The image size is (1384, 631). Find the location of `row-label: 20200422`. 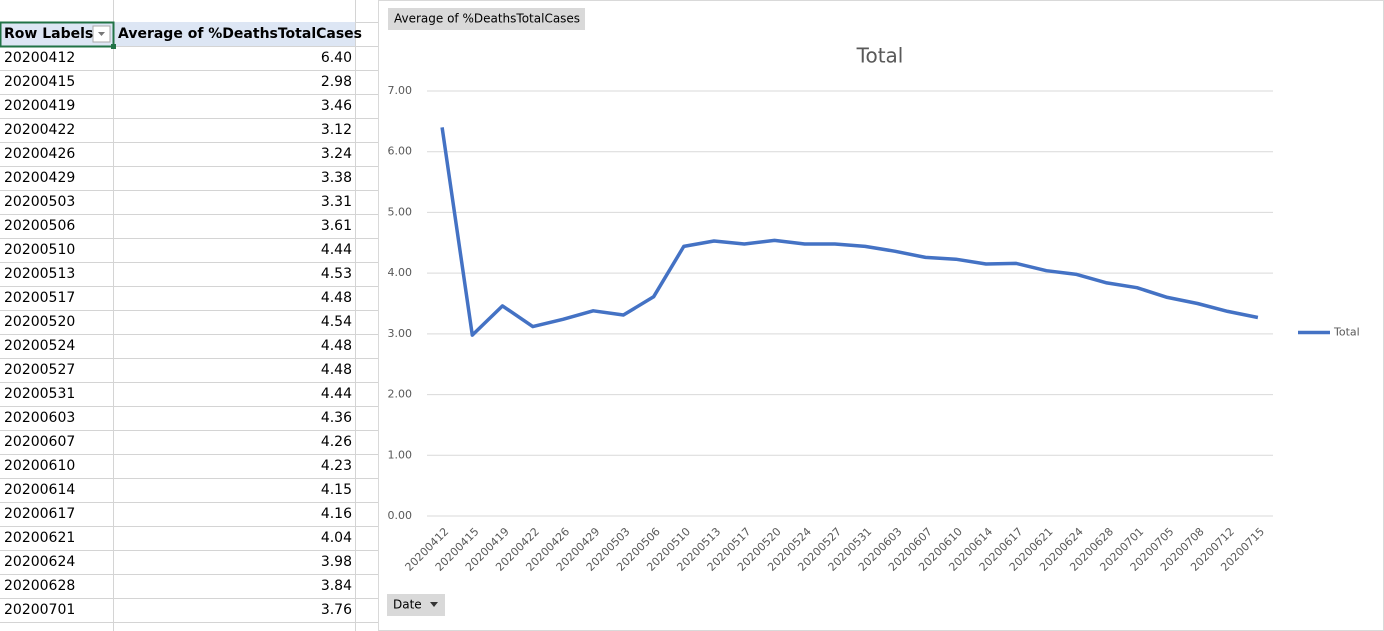

row-label: 20200422 is located at coordinates (39, 130).